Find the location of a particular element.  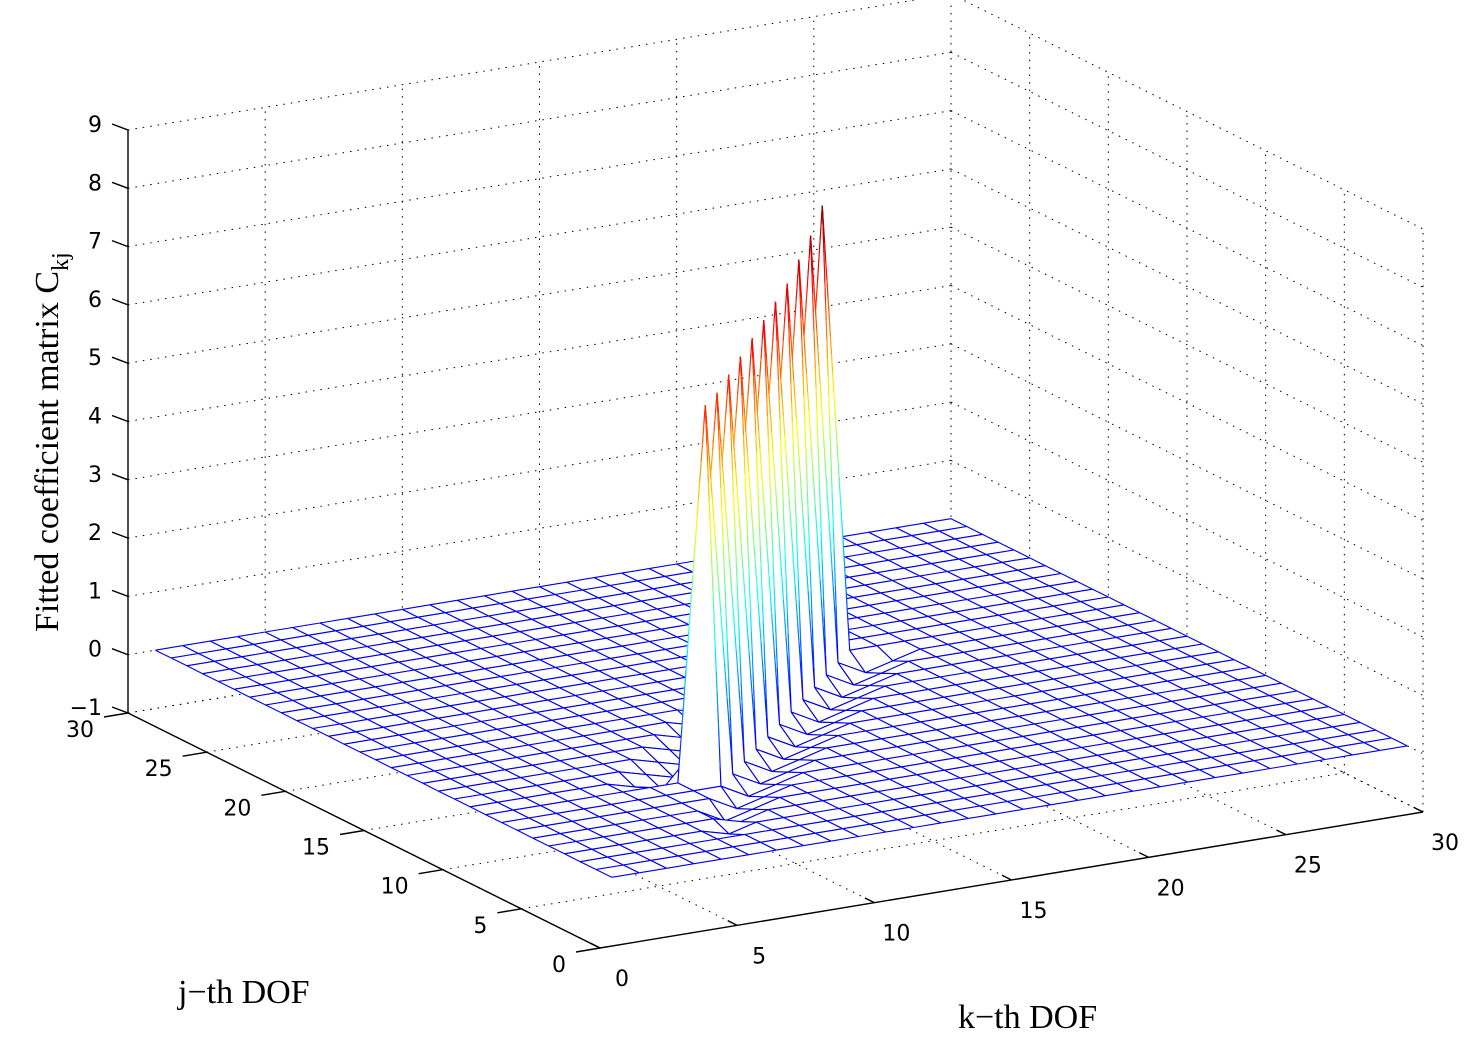

z-tick-label: 0 is located at coordinates (95, 650).